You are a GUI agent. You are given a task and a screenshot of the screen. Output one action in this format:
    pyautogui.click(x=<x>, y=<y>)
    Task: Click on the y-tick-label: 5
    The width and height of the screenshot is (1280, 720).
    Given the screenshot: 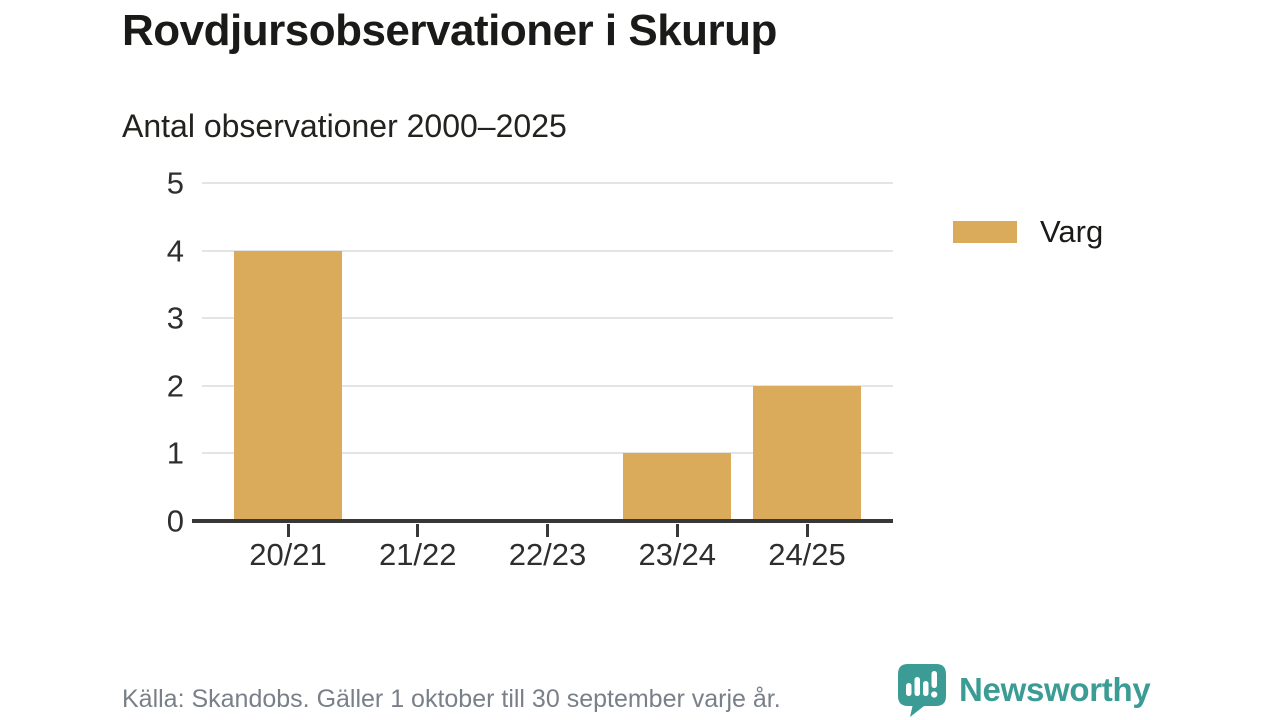 What is the action you would take?
    pyautogui.click(x=175, y=183)
    